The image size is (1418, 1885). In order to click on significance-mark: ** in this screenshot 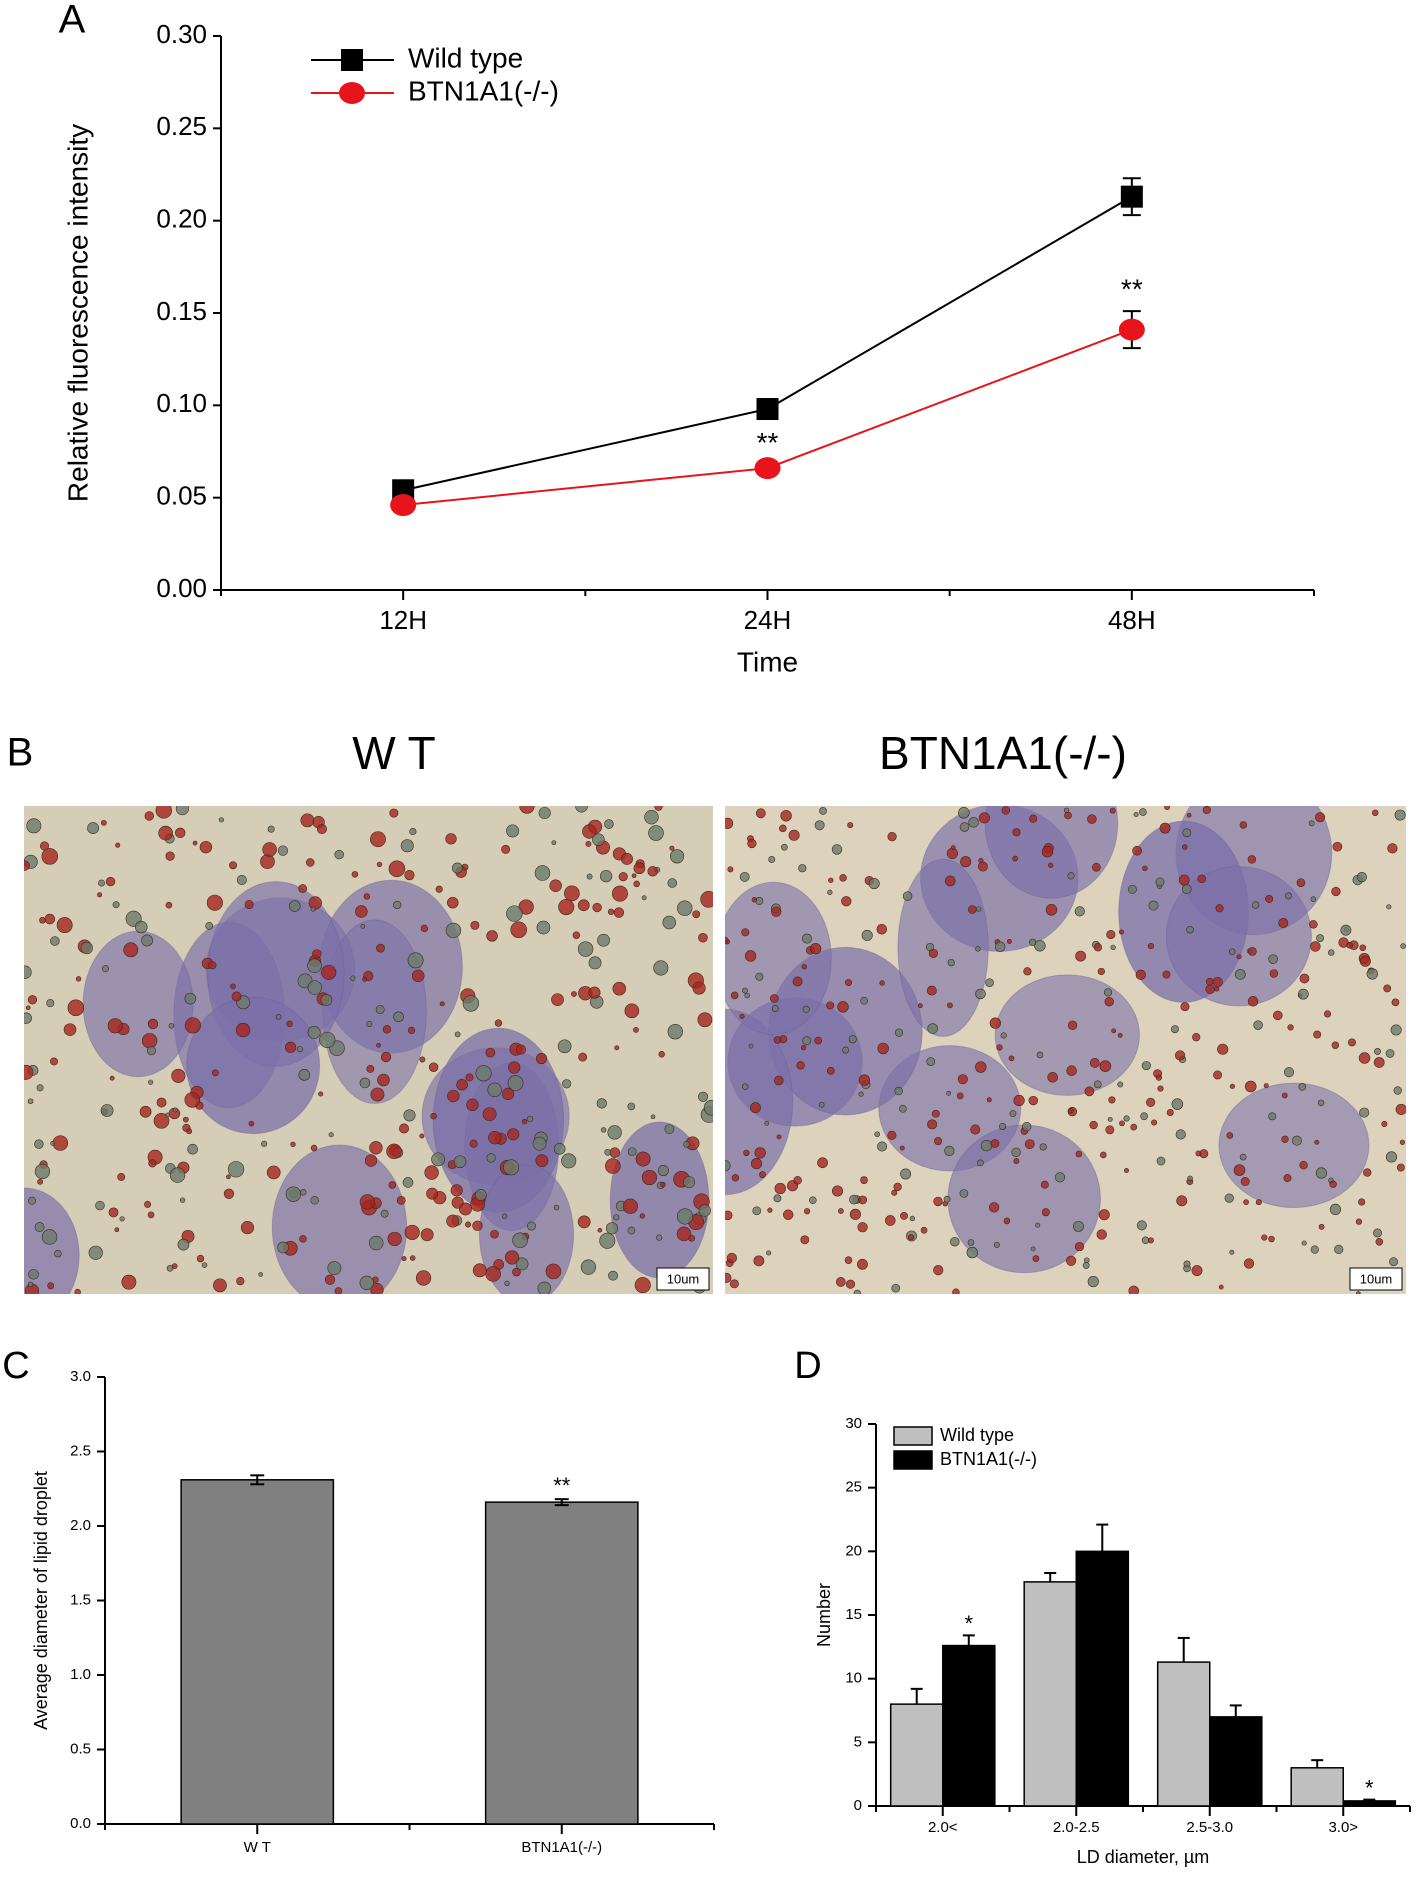, I will do `click(1132, 289)`.